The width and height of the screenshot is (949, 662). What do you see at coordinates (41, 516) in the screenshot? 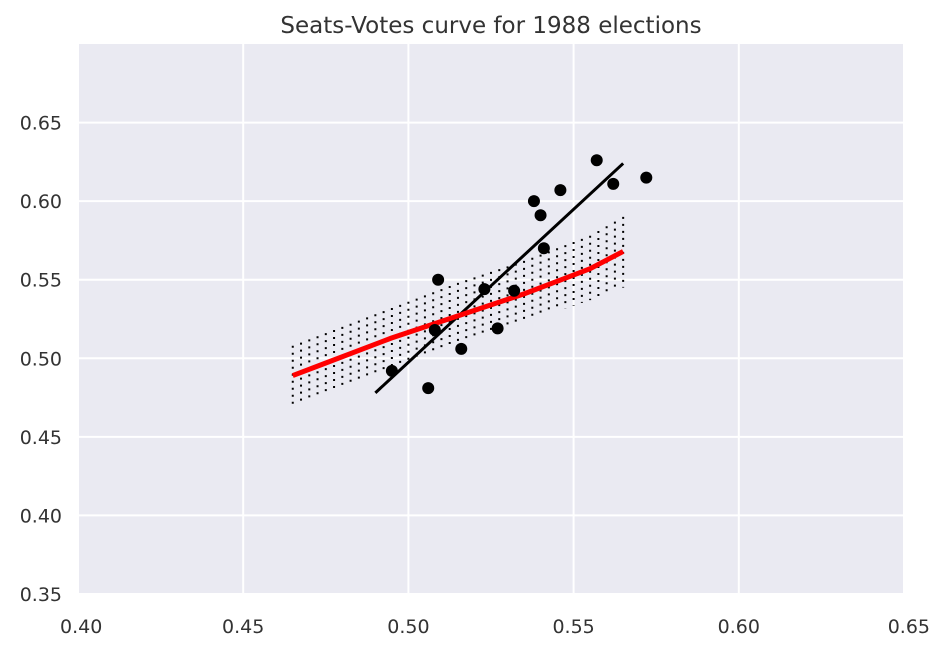
I see `y-tick-label: 0.40` at bounding box center [41, 516].